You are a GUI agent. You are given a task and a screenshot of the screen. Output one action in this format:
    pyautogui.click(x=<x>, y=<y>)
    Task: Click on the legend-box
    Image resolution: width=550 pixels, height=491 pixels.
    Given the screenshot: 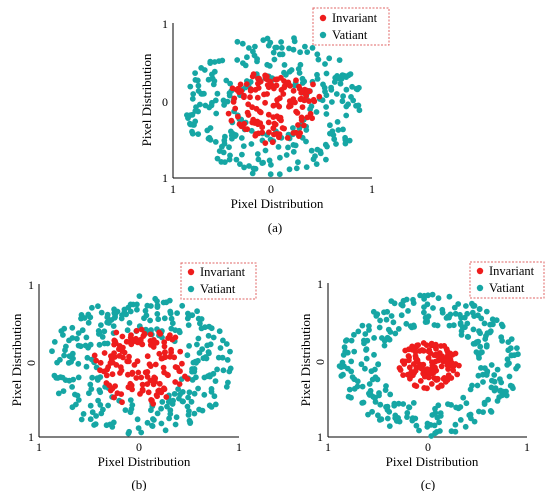 What is the action you would take?
    pyautogui.click(x=218, y=281)
    